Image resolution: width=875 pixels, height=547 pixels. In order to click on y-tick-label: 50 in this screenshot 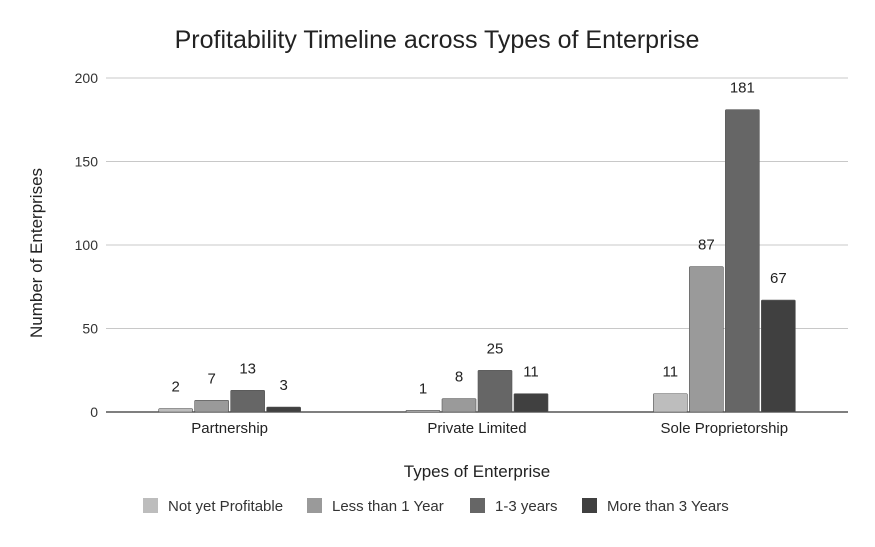, I will do `click(90, 329)`.